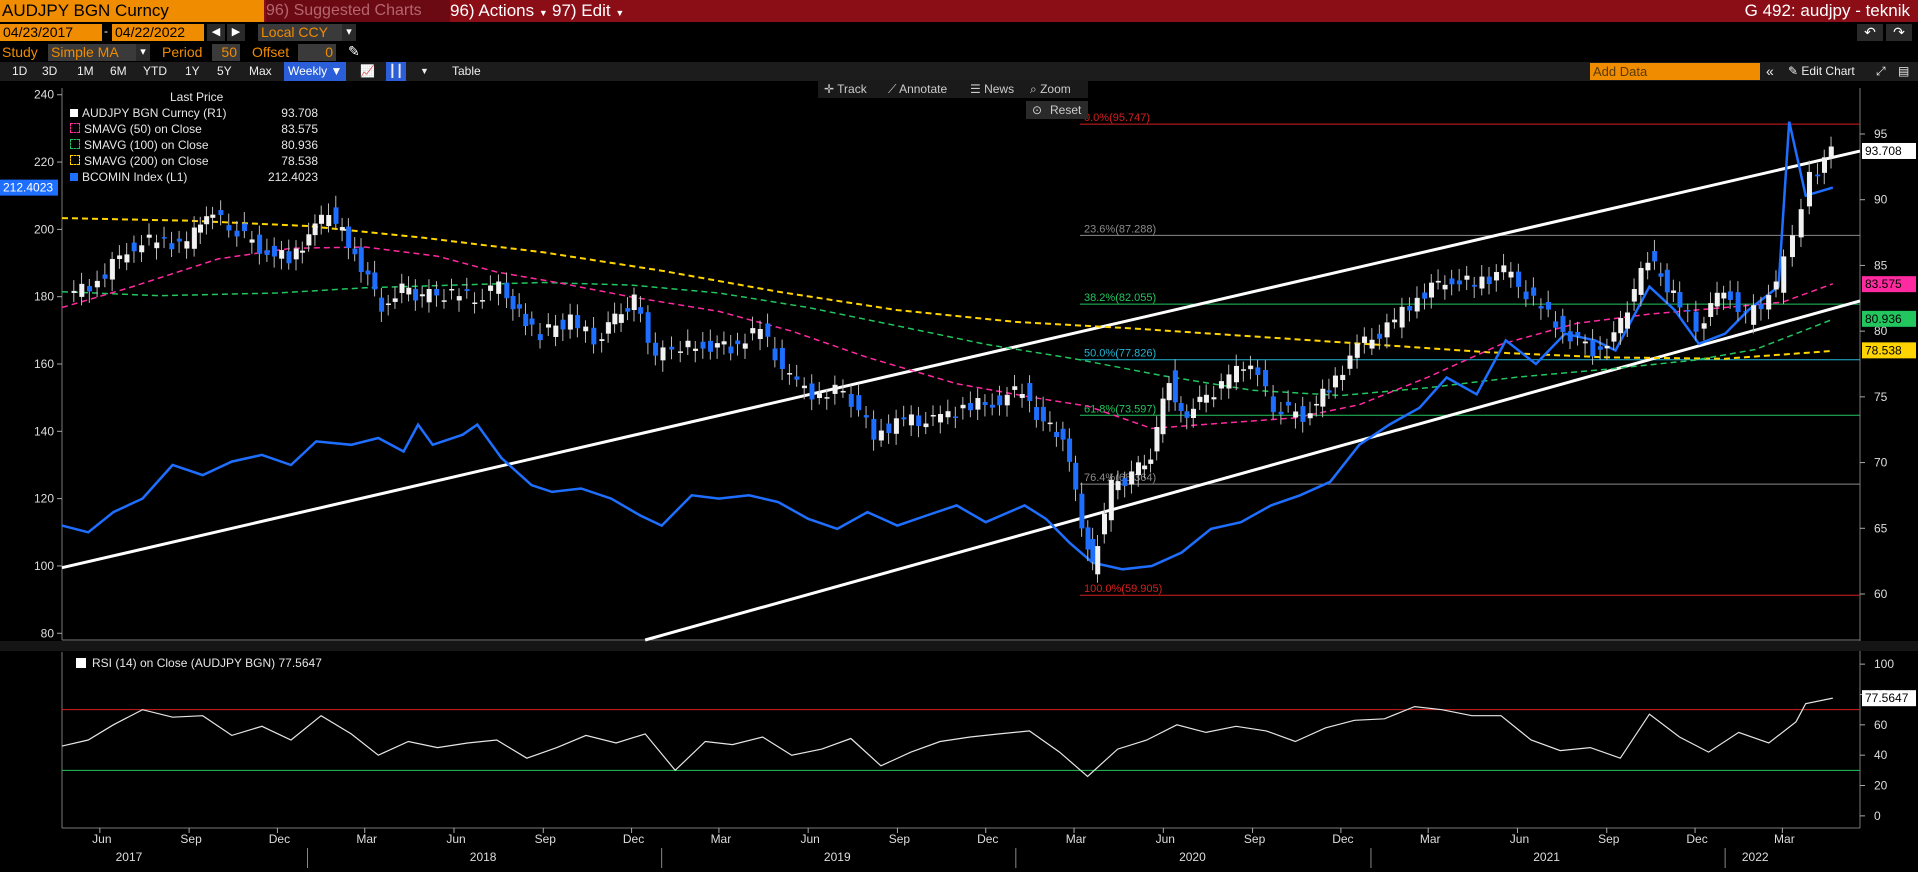  I want to click on frequency-dropdown: Weekly ▼, so click(315, 71).